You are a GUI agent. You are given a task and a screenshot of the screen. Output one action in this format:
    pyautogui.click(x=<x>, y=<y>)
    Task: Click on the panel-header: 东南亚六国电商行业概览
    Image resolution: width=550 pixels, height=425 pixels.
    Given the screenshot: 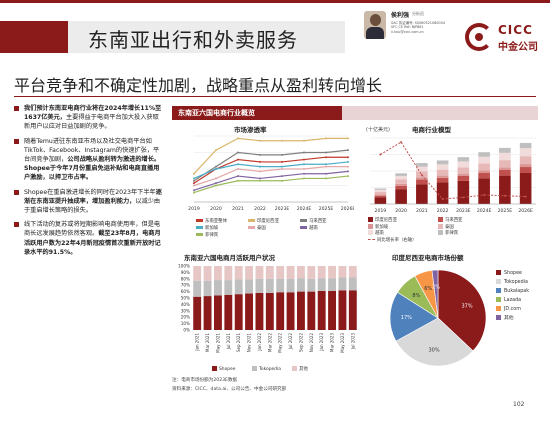 What is the action you would take?
    pyautogui.click(x=257, y=113)
    